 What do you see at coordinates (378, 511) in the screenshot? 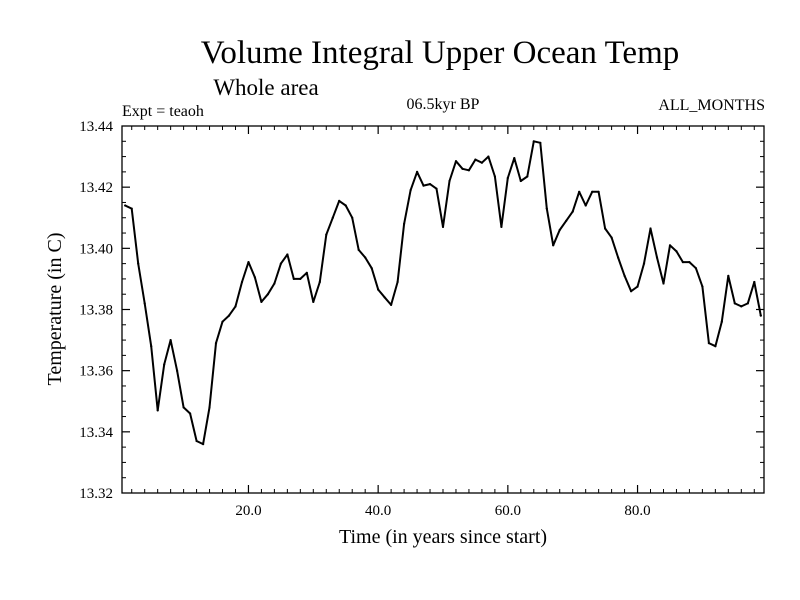
I see `x-tick-label: 40.0` at bounding box center [378, 511].